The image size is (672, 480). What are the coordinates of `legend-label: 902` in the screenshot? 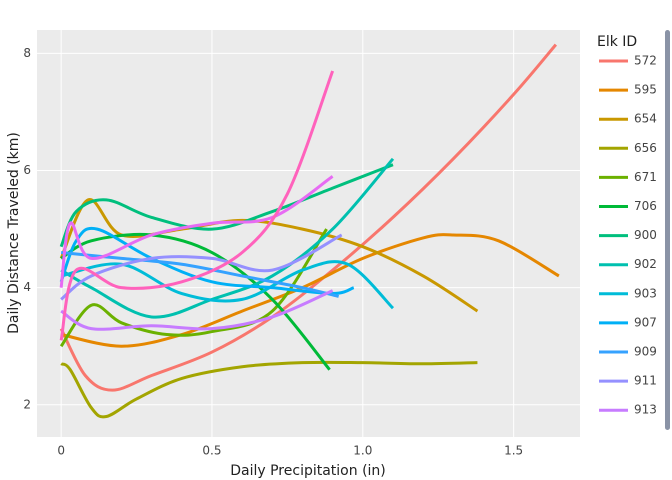 It's located at (645, 264).